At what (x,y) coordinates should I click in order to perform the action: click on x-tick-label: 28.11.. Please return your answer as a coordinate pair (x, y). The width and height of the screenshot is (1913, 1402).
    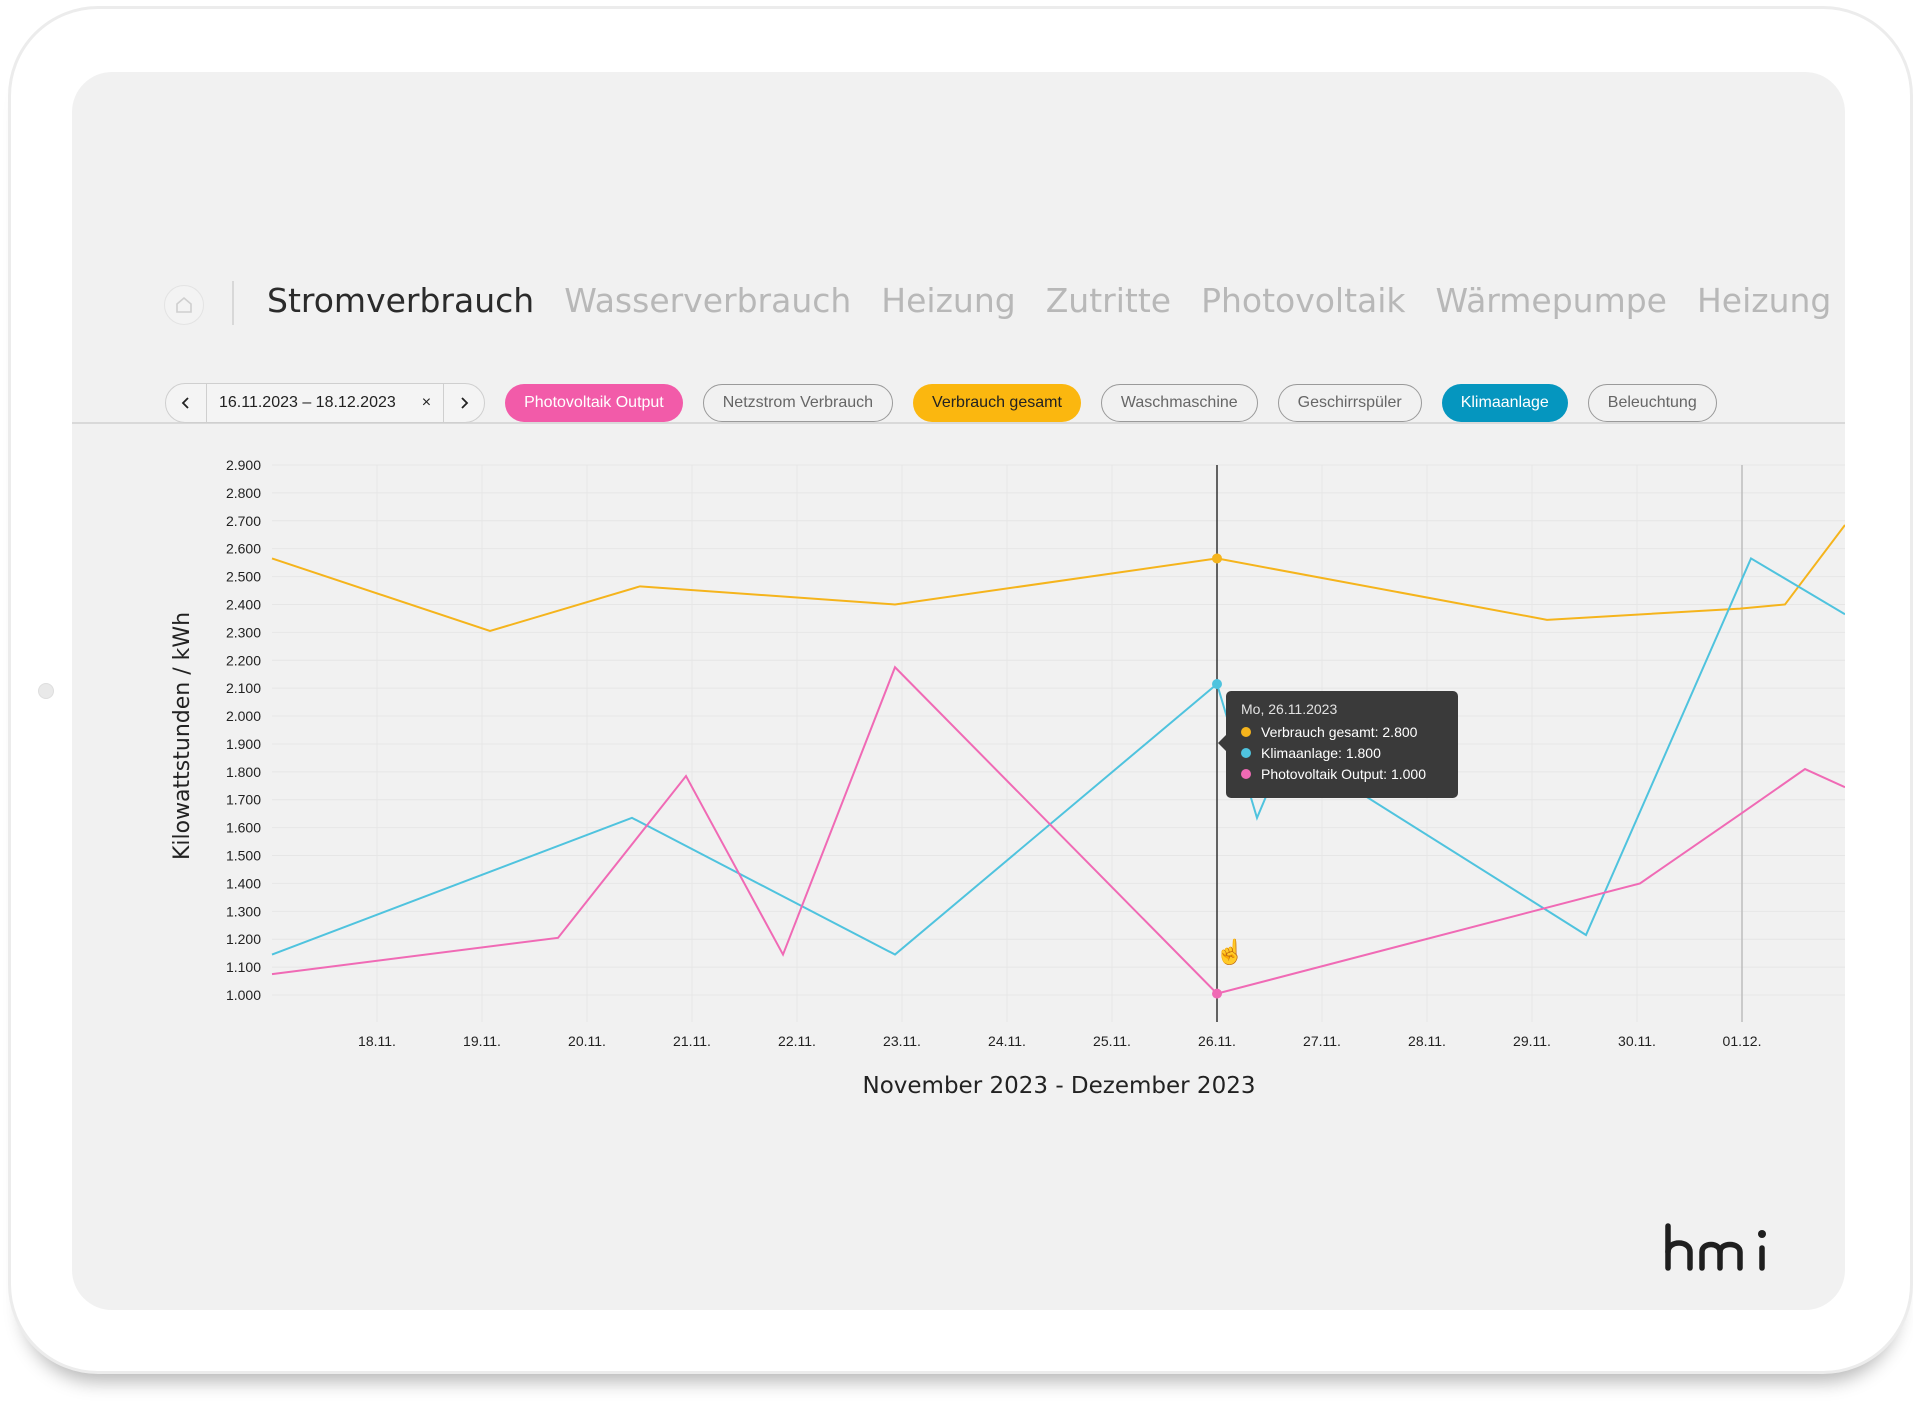
    Looking at the image, I should click on (1427, 1041).